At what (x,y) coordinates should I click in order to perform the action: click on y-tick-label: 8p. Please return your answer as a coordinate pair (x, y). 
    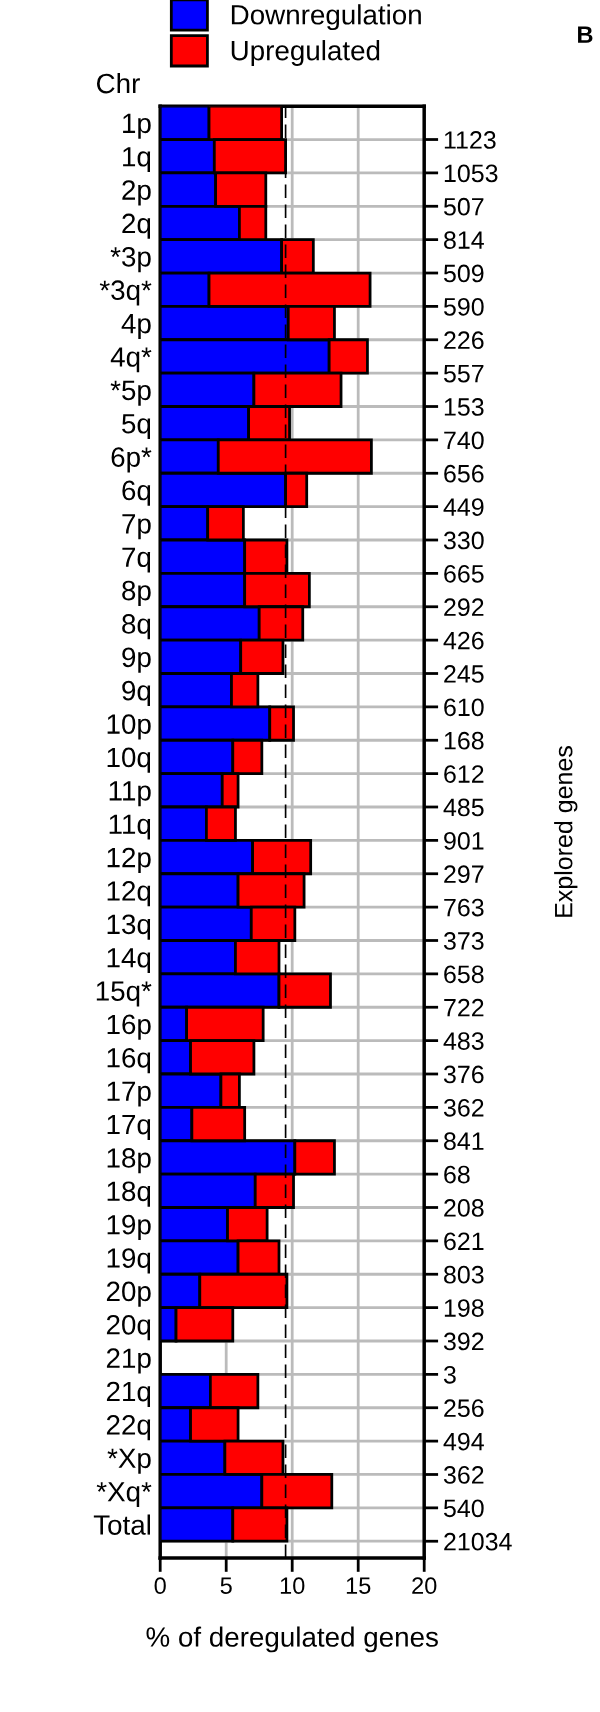
    Looking at the image, I should click on (136, 593).